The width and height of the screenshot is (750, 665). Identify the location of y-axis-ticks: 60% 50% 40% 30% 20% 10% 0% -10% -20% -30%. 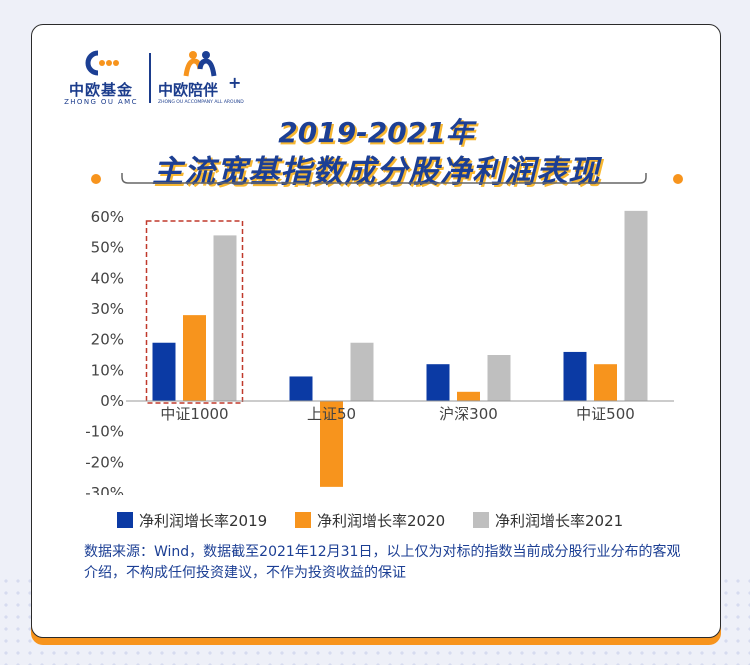
(104, 351).